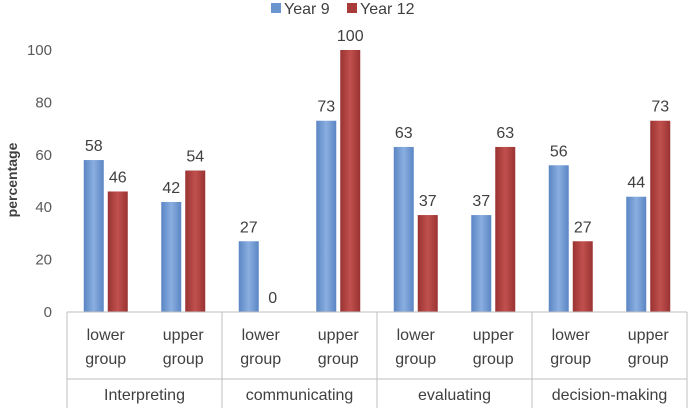 This screenshot has height=410, width=690. What do you see at coordinates (144, 395) in the screenshot?
I see `x-group-label: Interpreting` at bounding box center [144, 395].